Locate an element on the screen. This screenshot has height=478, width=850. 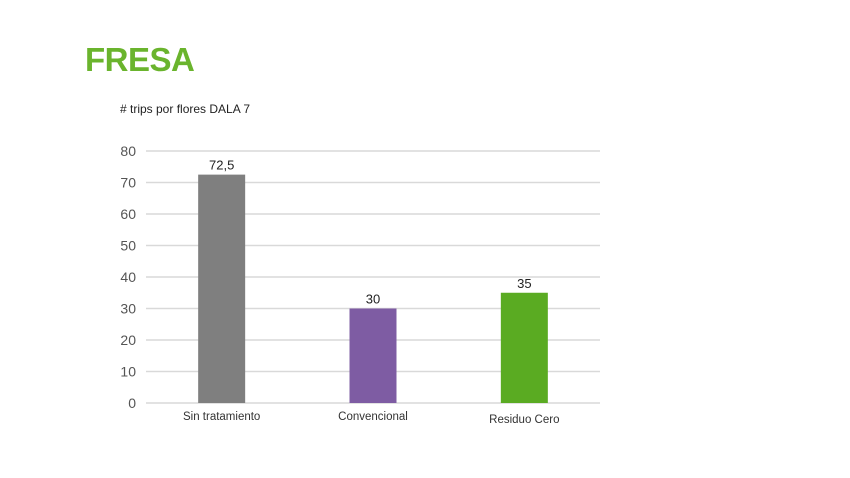
chart-title: # trips por flores DALA 7 is located at coordinates (185, 109).